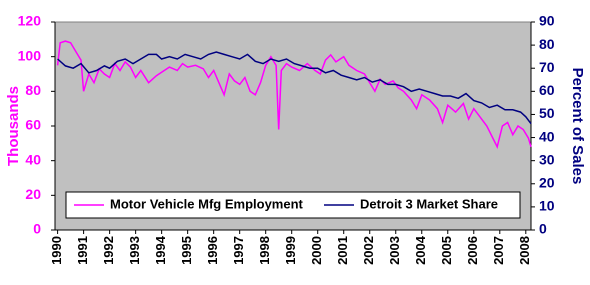 Image resolution: width=590 pixels, height=285 pixels. What do you see at coordinates (33, 90) in the screenshot?
I see `y-tick-label: 80` at bounding box center [33, 90].